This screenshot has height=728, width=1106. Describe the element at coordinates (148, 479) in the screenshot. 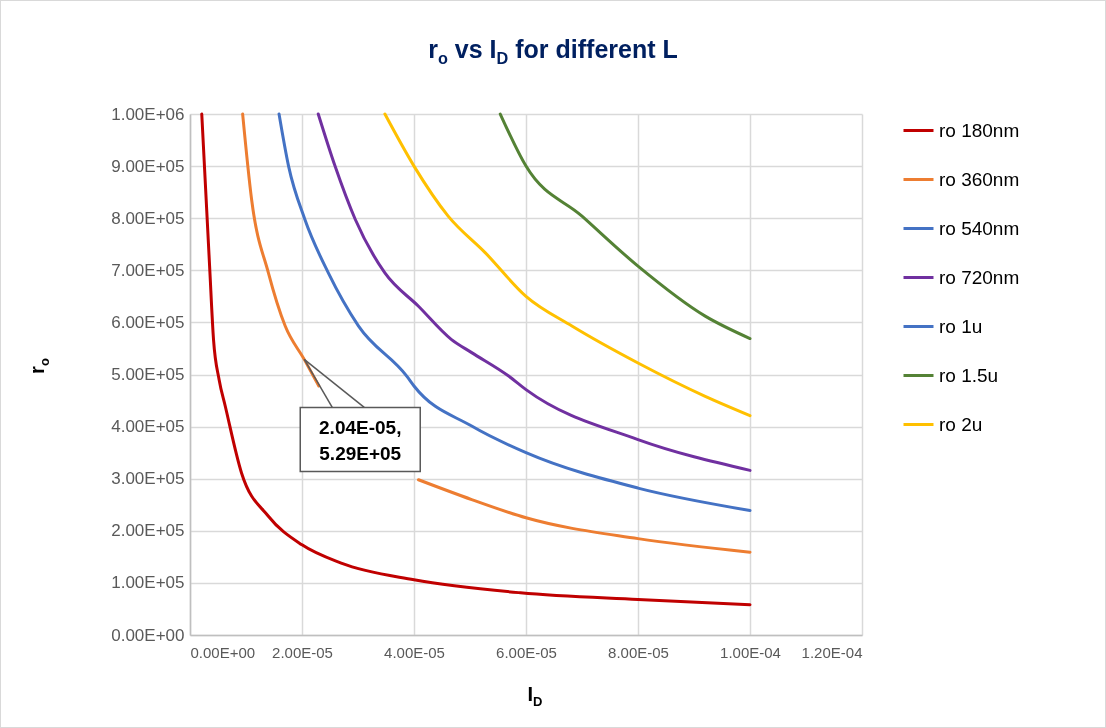

I see `y-tick-label: 3.00E+05` at that location.